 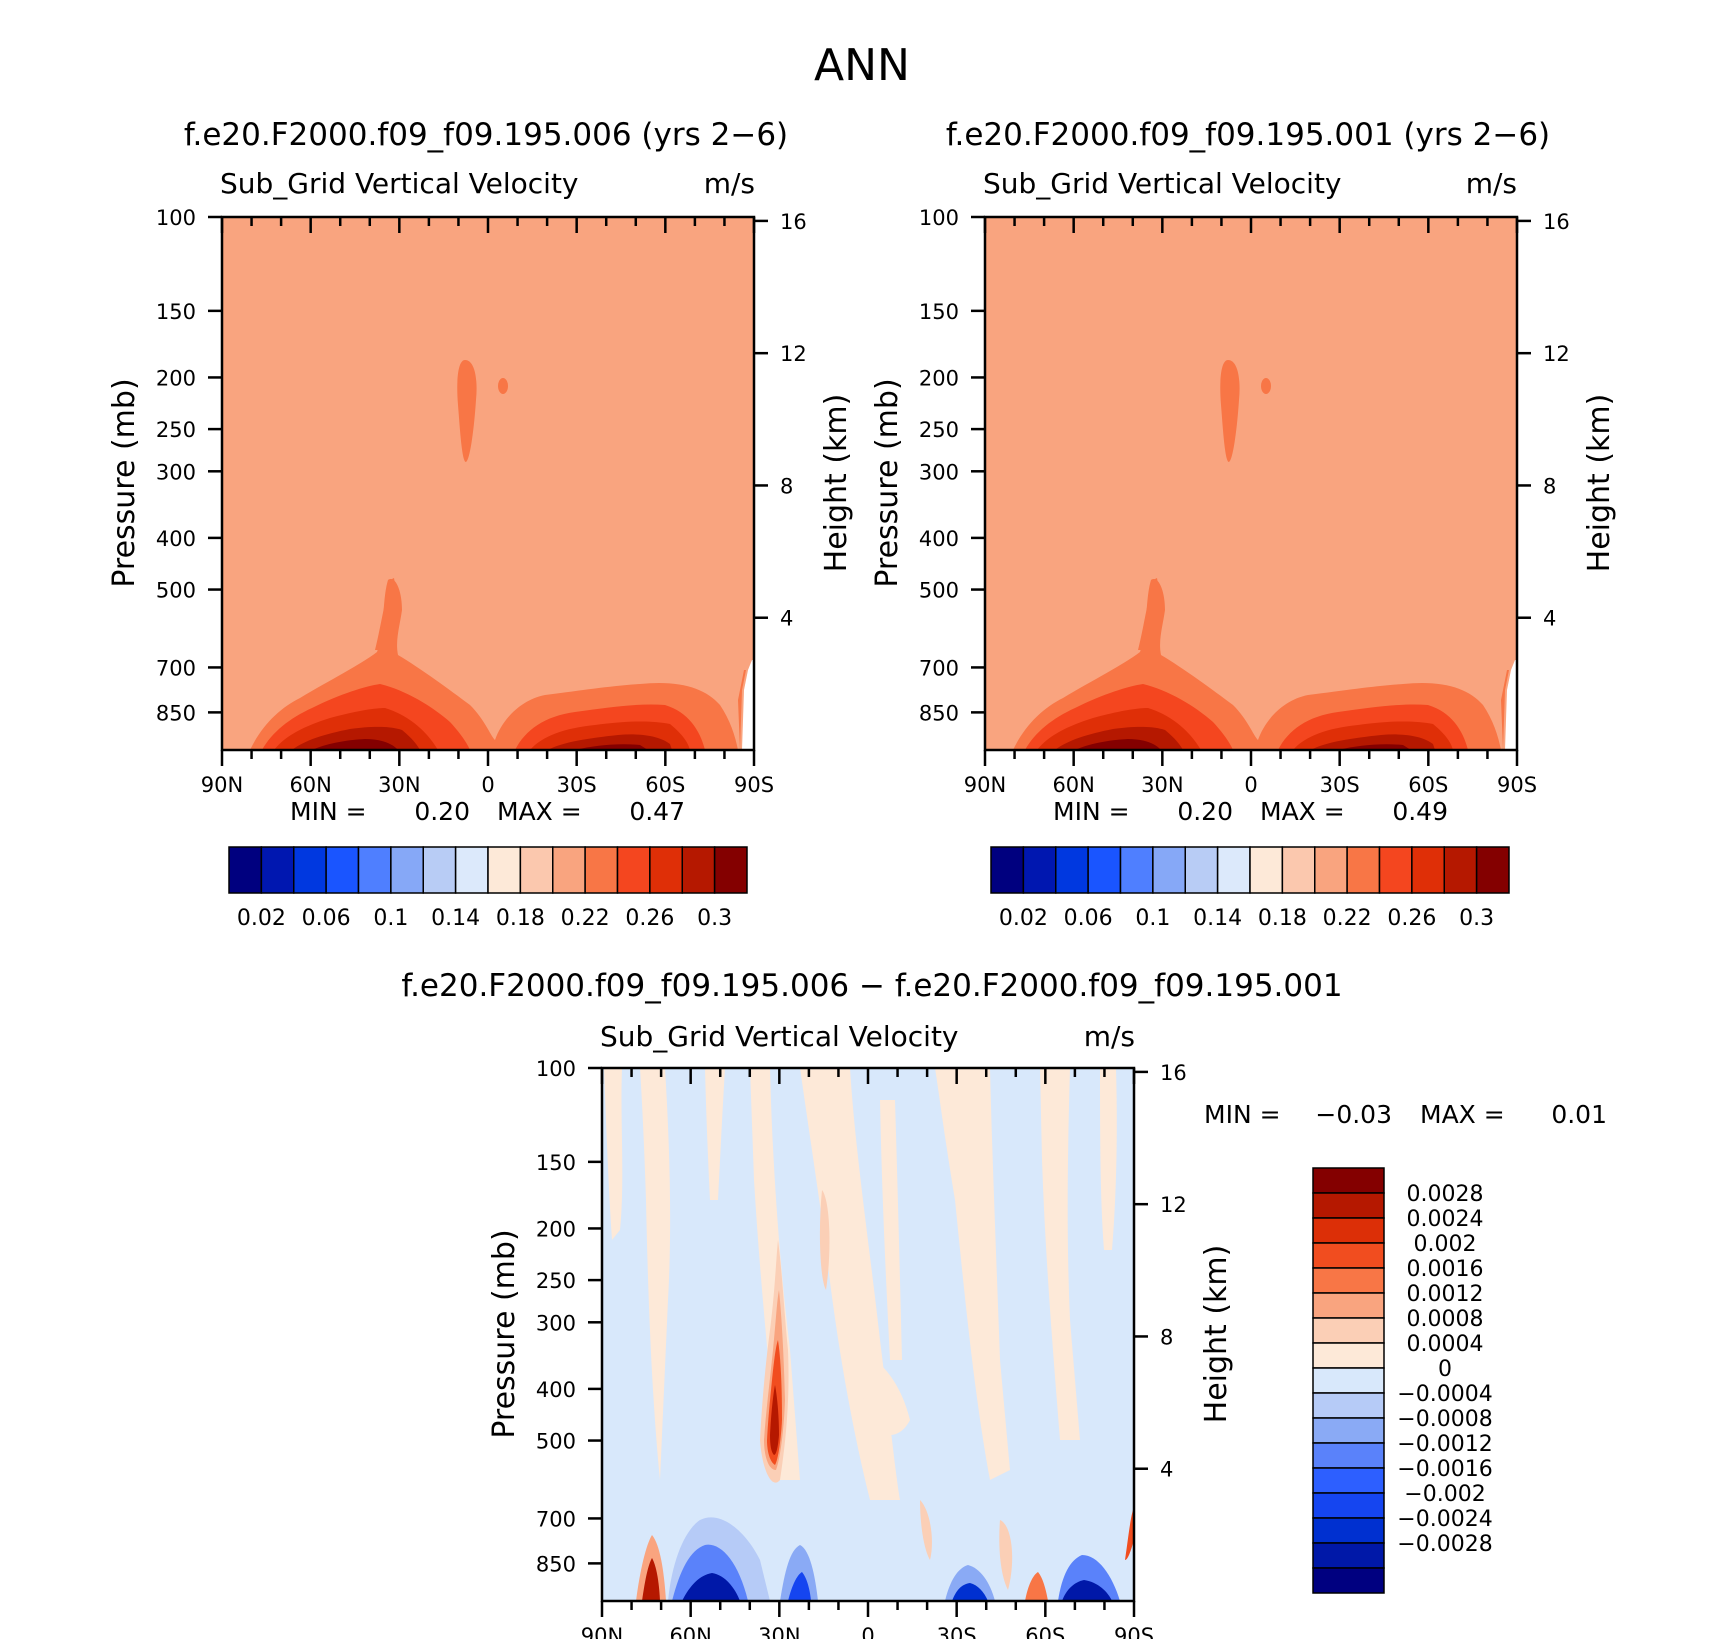 I want to click on panel-1-x-axis: 90N 60N 30N 0 30S 60S 90S, so click(x=487, y=507).